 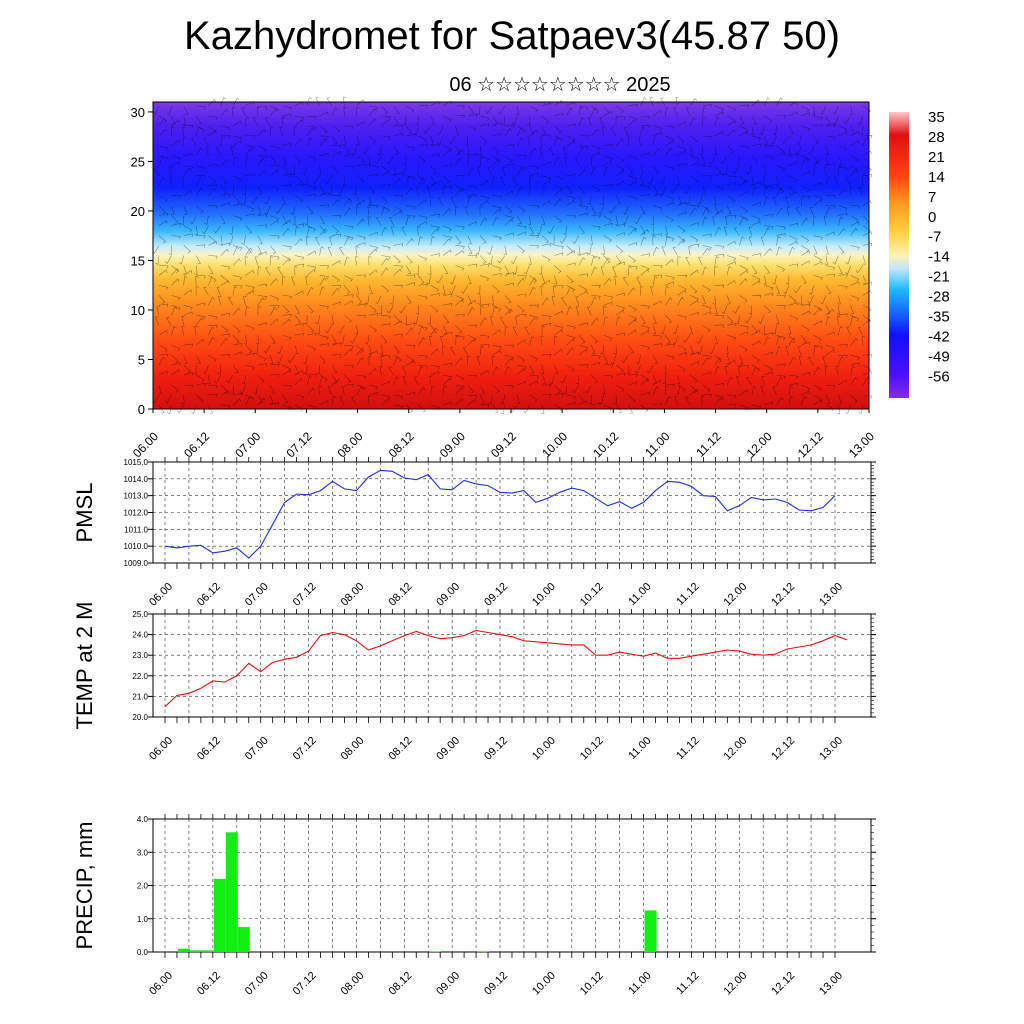 What do you see at coordinates (136, 563) in the screenshot?
I see `y-tick-label: 1009.0` at bounding box center [136, 563].